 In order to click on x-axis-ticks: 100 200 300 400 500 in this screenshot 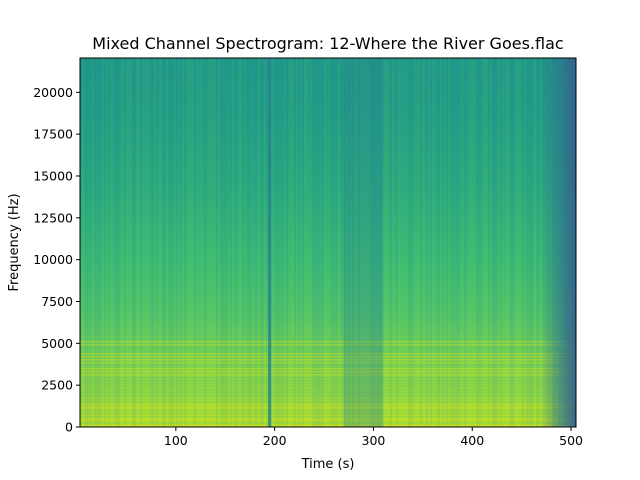, I will do `click(373, 437)`.